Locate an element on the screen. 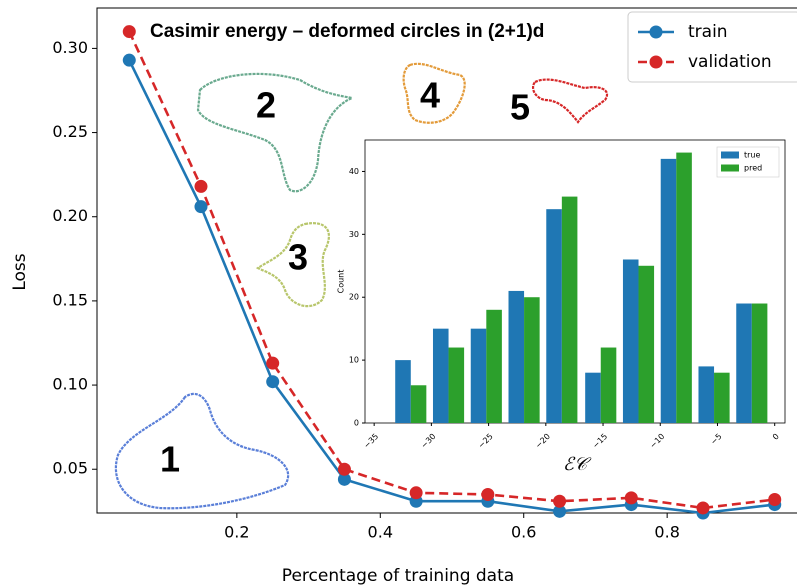  legend is located at coordinates (712, 47).